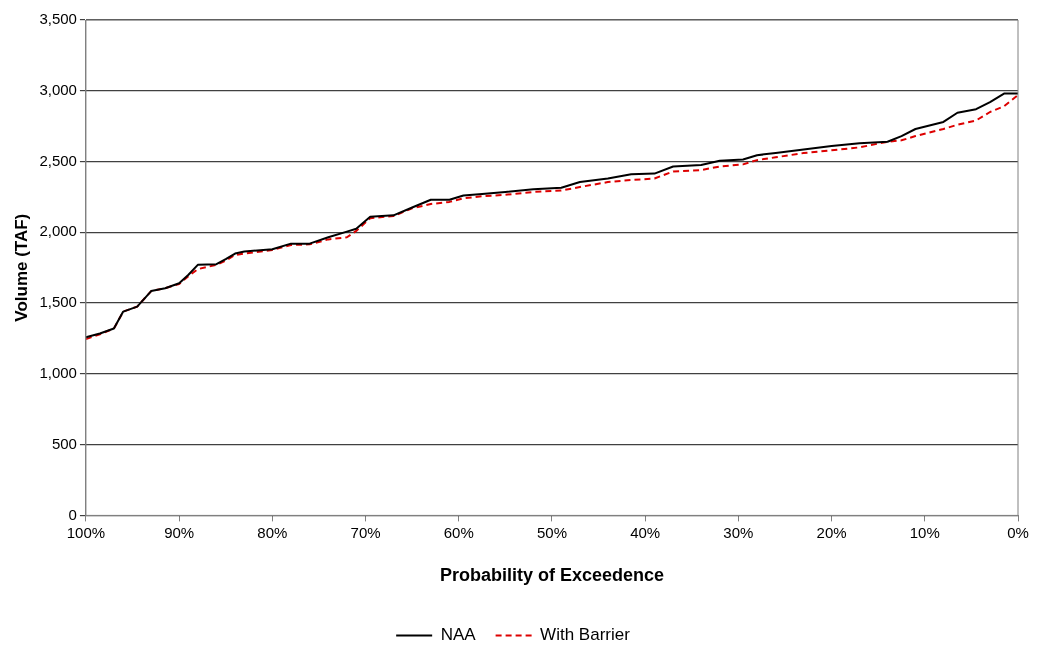 The image size is (1040, 662). I want to click on y-tick-label: 3,500, so click(58, 19).